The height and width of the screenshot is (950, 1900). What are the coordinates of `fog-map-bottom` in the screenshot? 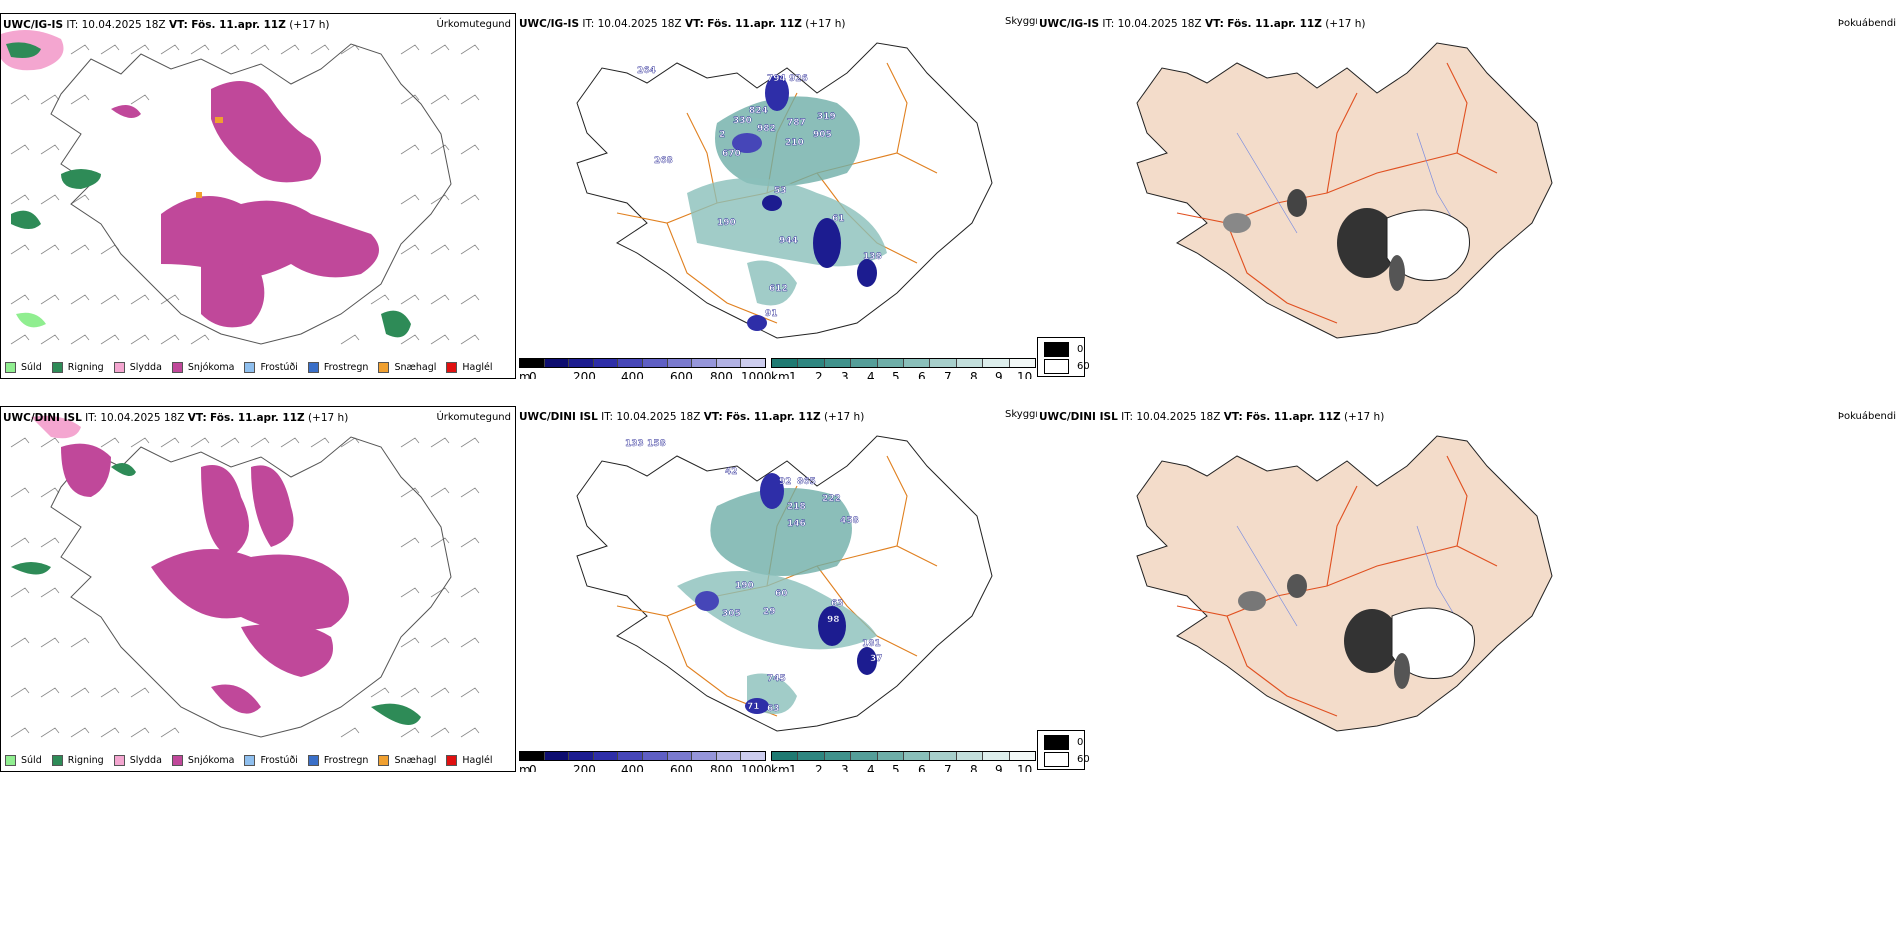 It's located at (1344, 583).